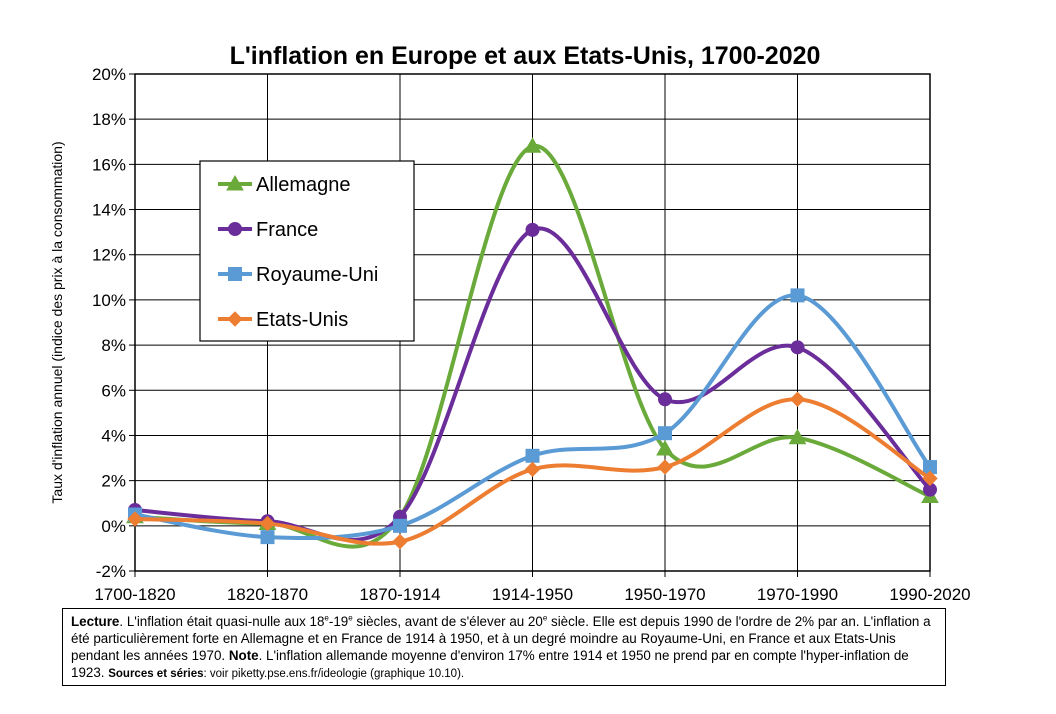 This screenshot has width=1056, height=714. What do you see at coordinates (109, 210) in the screenshot?
I see `y-tick-label: 14%` at bounding box center [109, 210].